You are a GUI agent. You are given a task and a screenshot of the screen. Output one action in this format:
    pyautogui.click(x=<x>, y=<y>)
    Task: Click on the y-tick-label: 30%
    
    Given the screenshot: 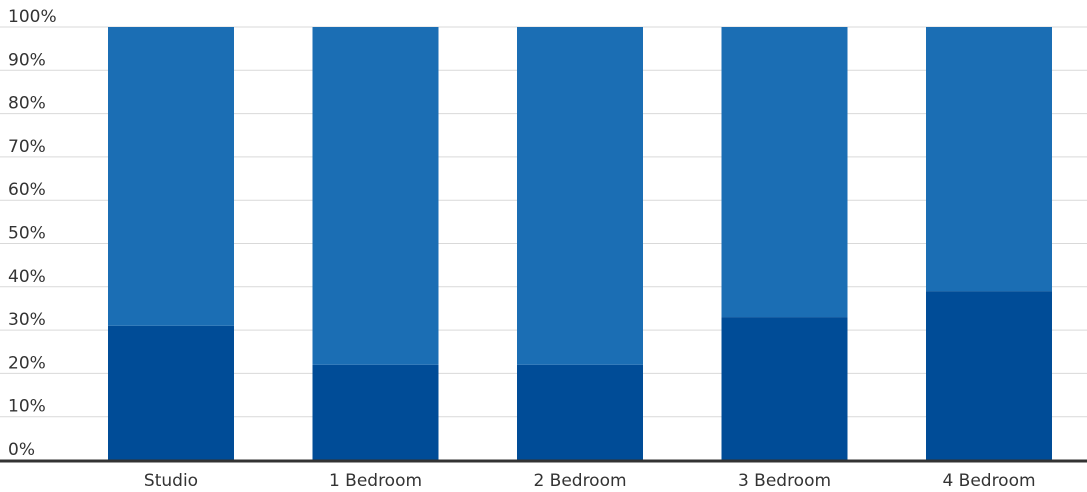 What is the action you would take?
    pyautogui.click(x=27, y=320)
    